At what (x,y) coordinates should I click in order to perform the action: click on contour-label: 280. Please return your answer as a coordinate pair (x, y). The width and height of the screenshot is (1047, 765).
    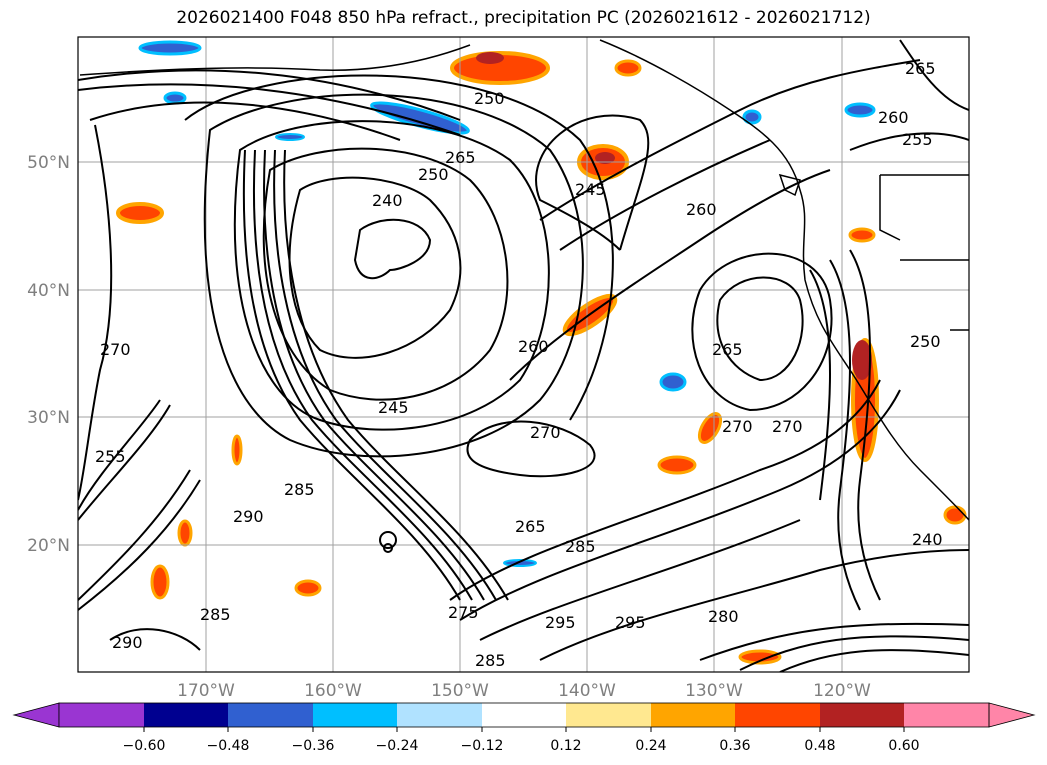
    Looking at the image, I should click on (723, 616).